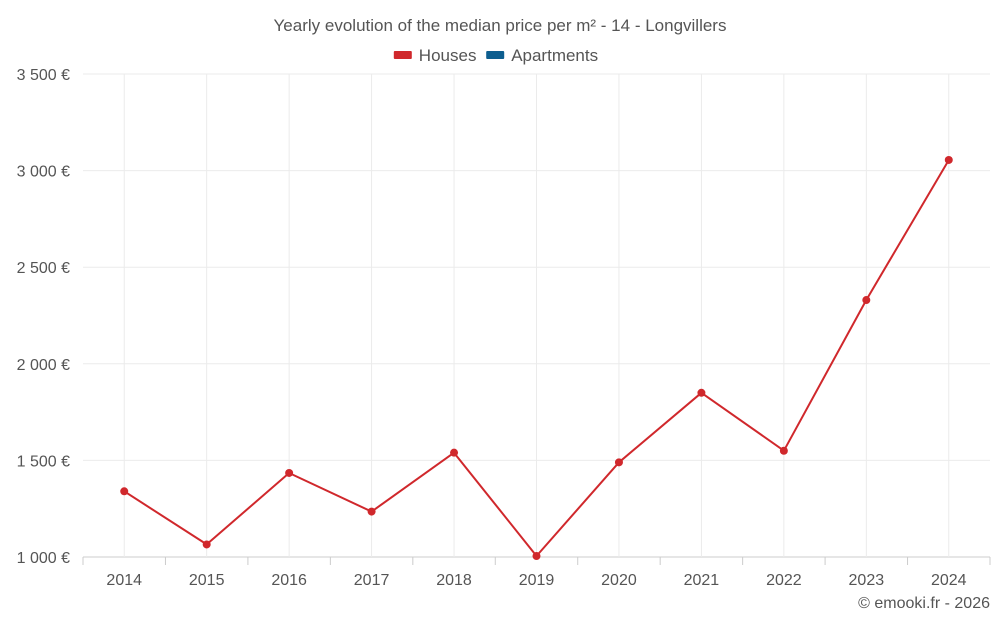 This screenshot has height=625, width=1000. What do you see at coordinates (372, 580) in the screenshot?
I see `x-tick-label: 2017` at bounding box center [372, 580].